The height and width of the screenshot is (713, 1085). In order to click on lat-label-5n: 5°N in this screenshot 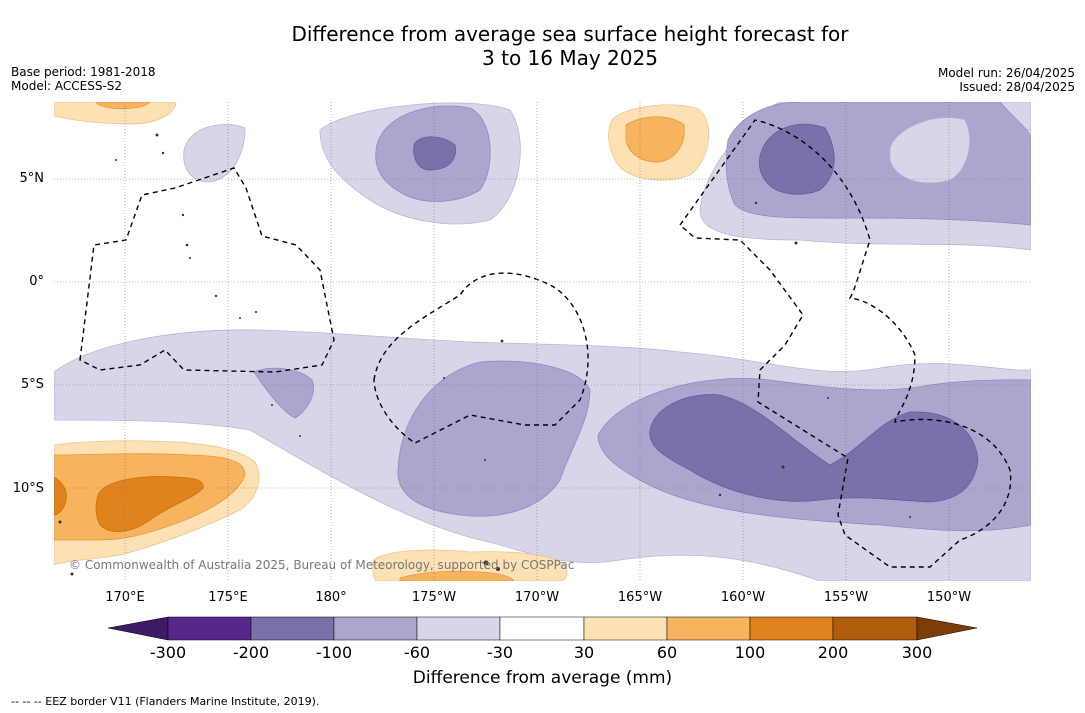, I will do `click(32, 178)`.